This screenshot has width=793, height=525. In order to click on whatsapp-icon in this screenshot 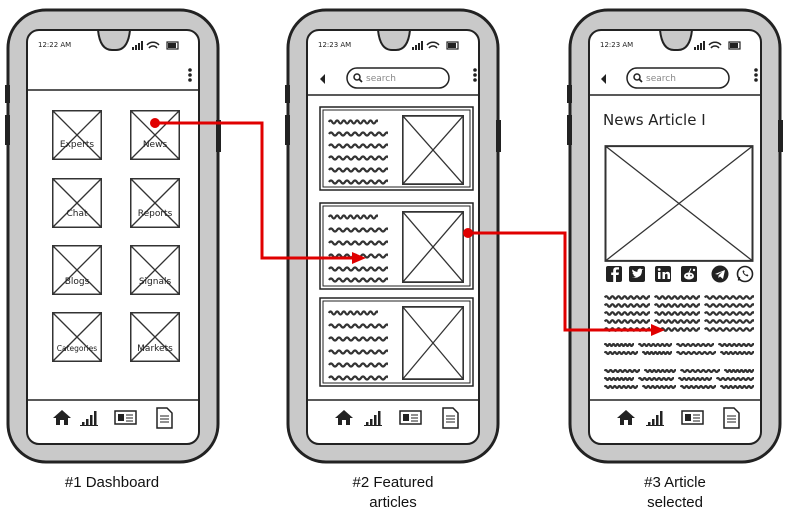, I will do `click(745, 274)`.